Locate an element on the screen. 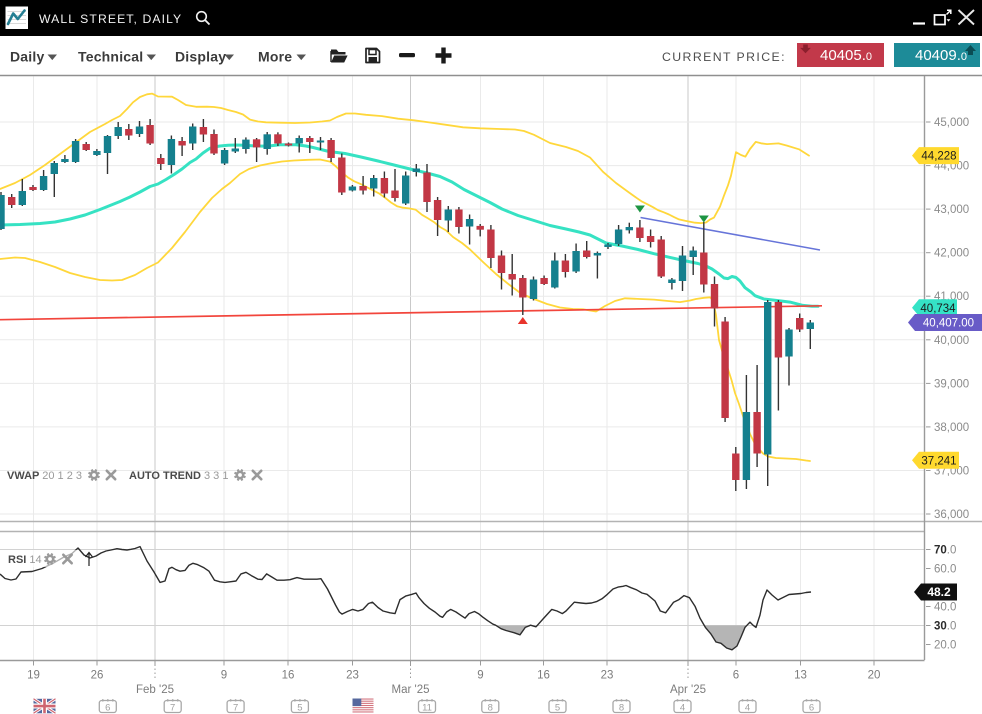 The height and width of the screenshot is (714, 982). svg-text: 60.0 is located at coordinates (945, 570).